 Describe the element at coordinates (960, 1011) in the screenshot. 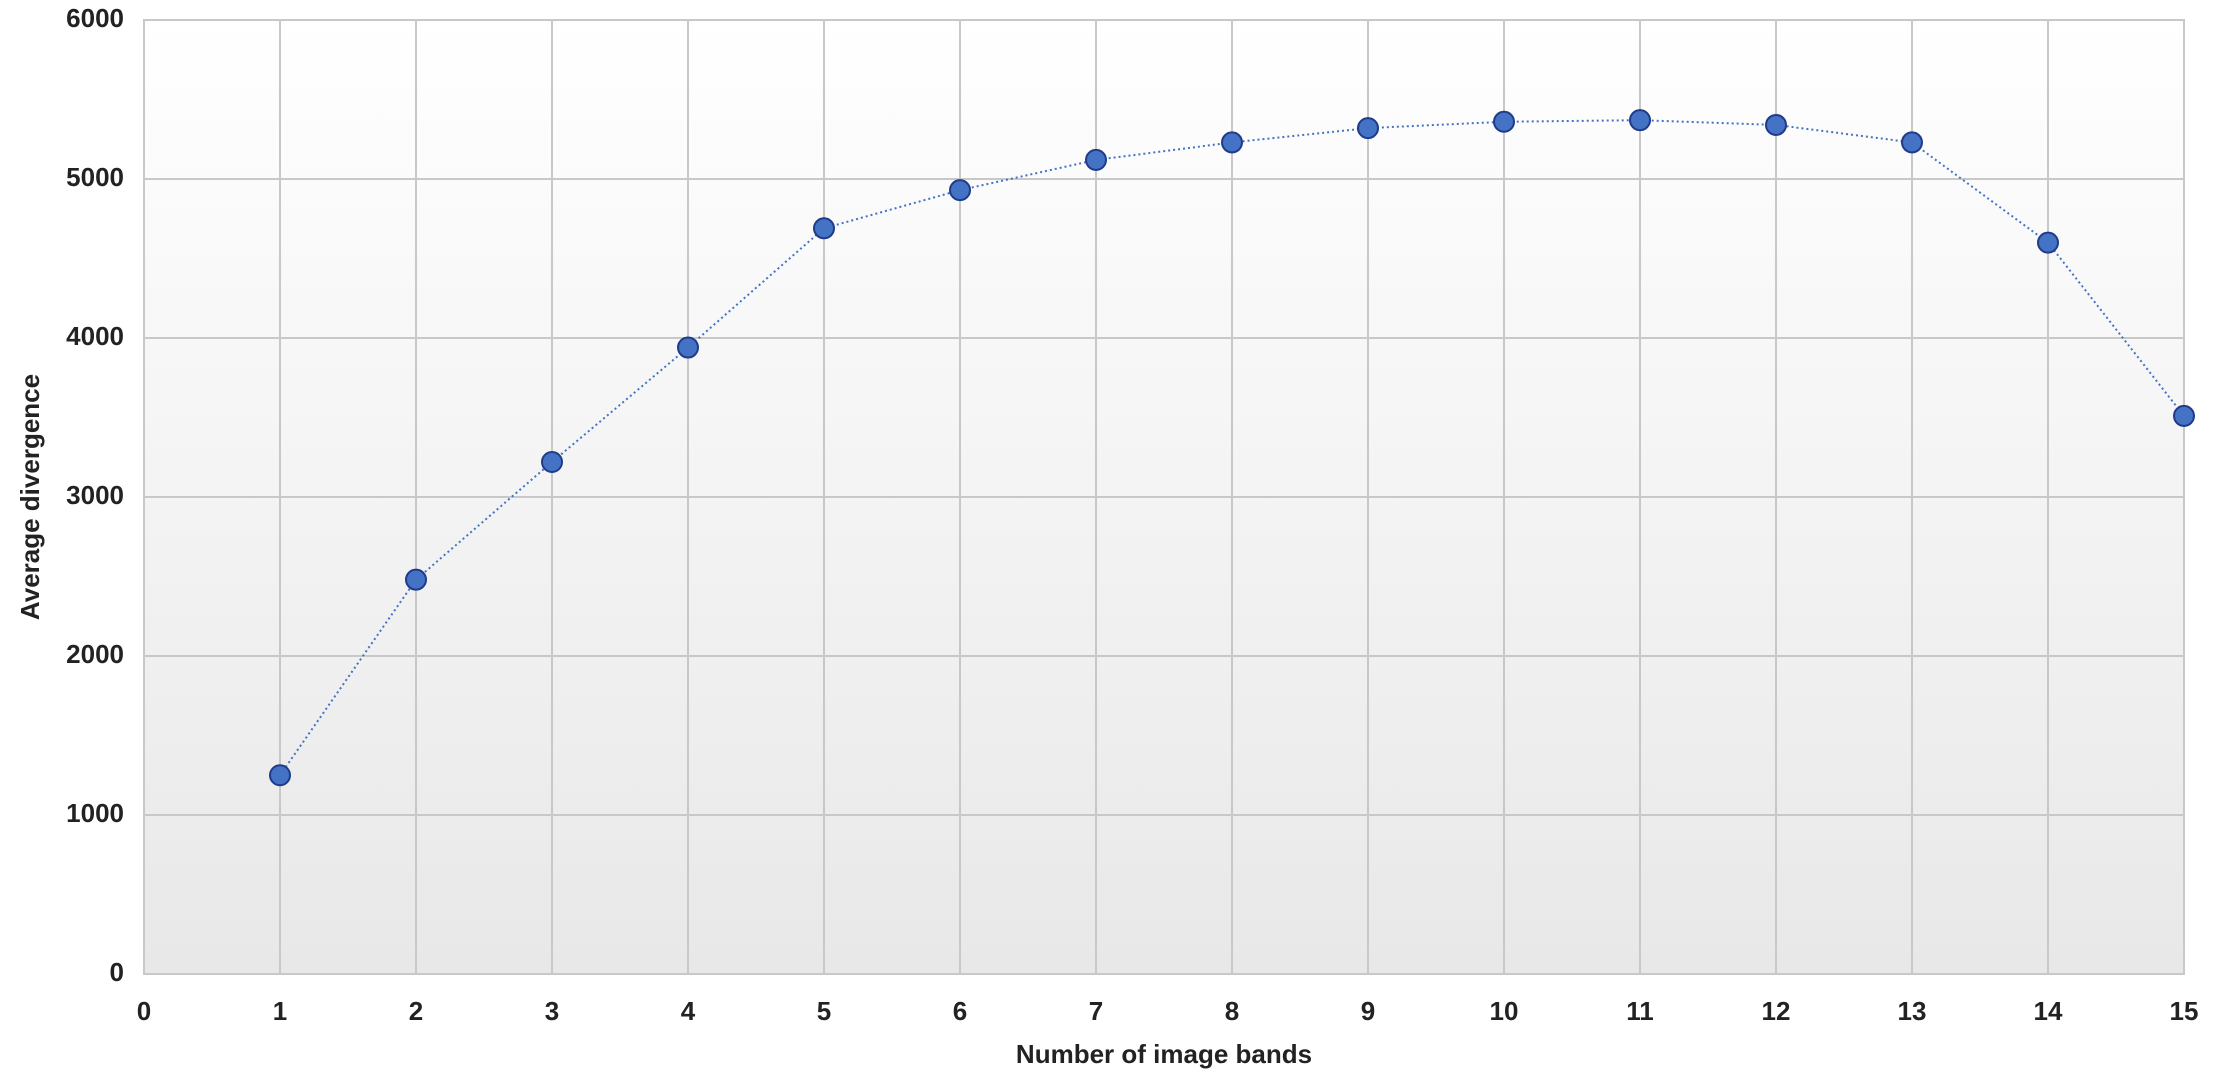

I see `x-tick-label: 6` at that location.